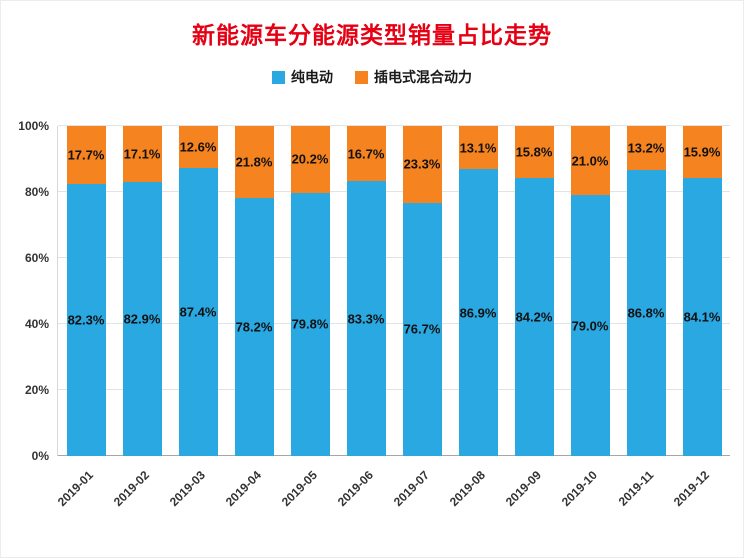 This screenshot has width=744, height=558. I want to click on x-label-cell: 2019-04, so click(248, 503).